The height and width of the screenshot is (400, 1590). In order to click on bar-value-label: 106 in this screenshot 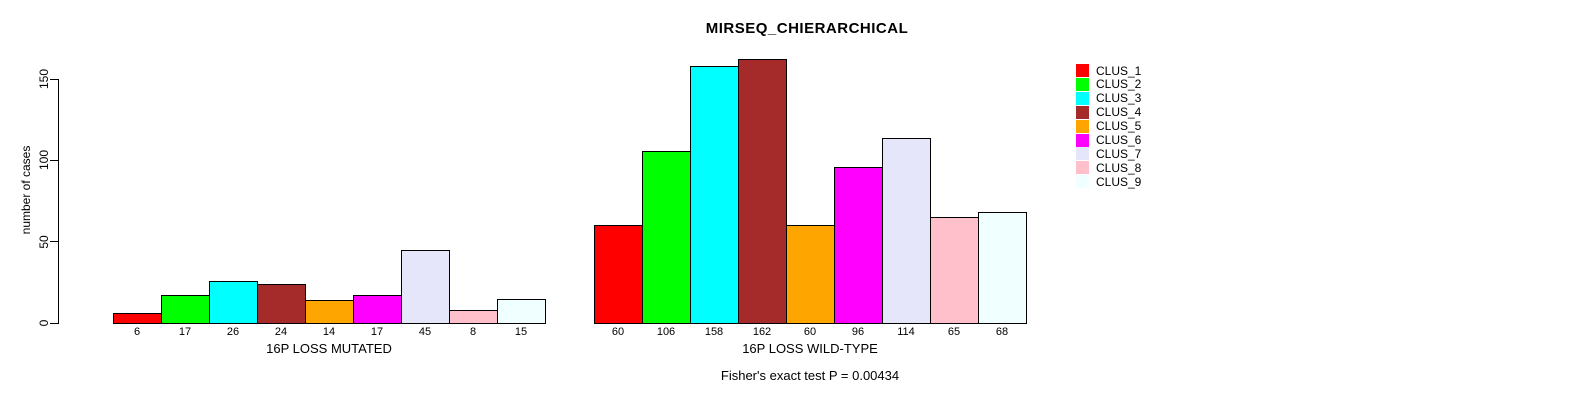, I will do `click(666, 332)`.